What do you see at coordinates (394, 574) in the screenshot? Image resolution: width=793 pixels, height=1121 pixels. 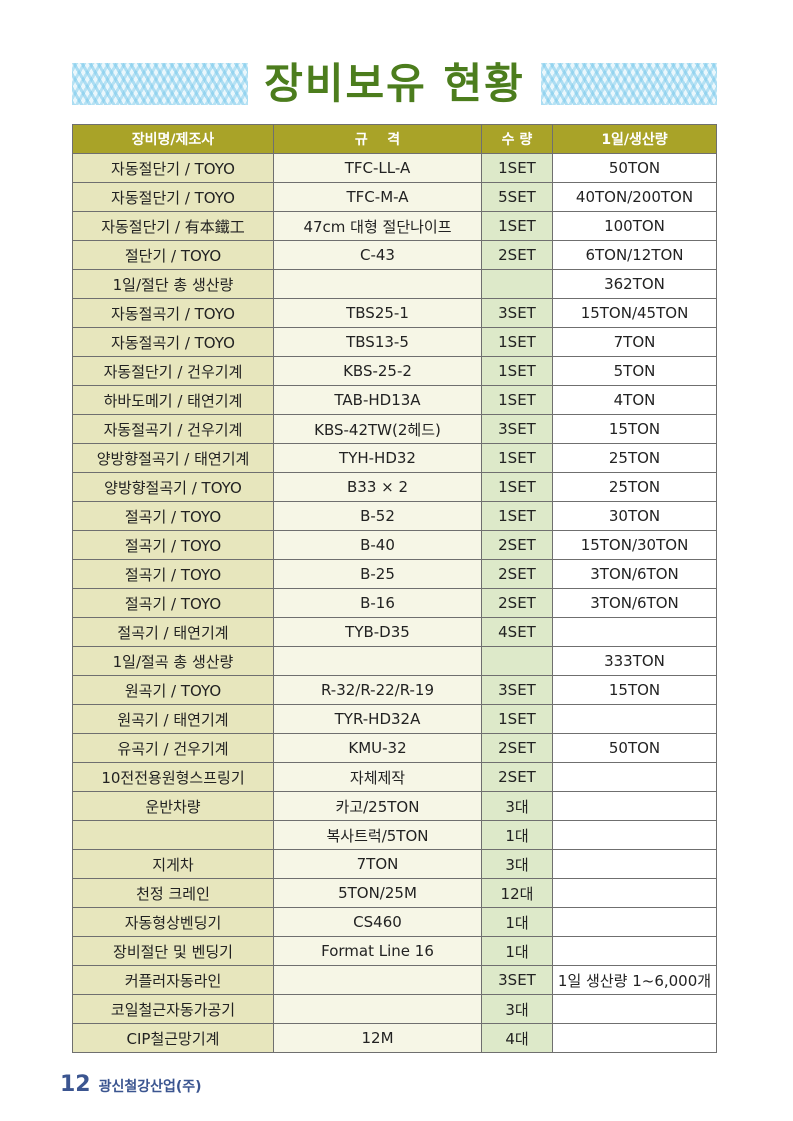 I see `table-row: 절곡기 / TOYO B-25 2SET 3TON/6TON` at bounding box center [394, 574].